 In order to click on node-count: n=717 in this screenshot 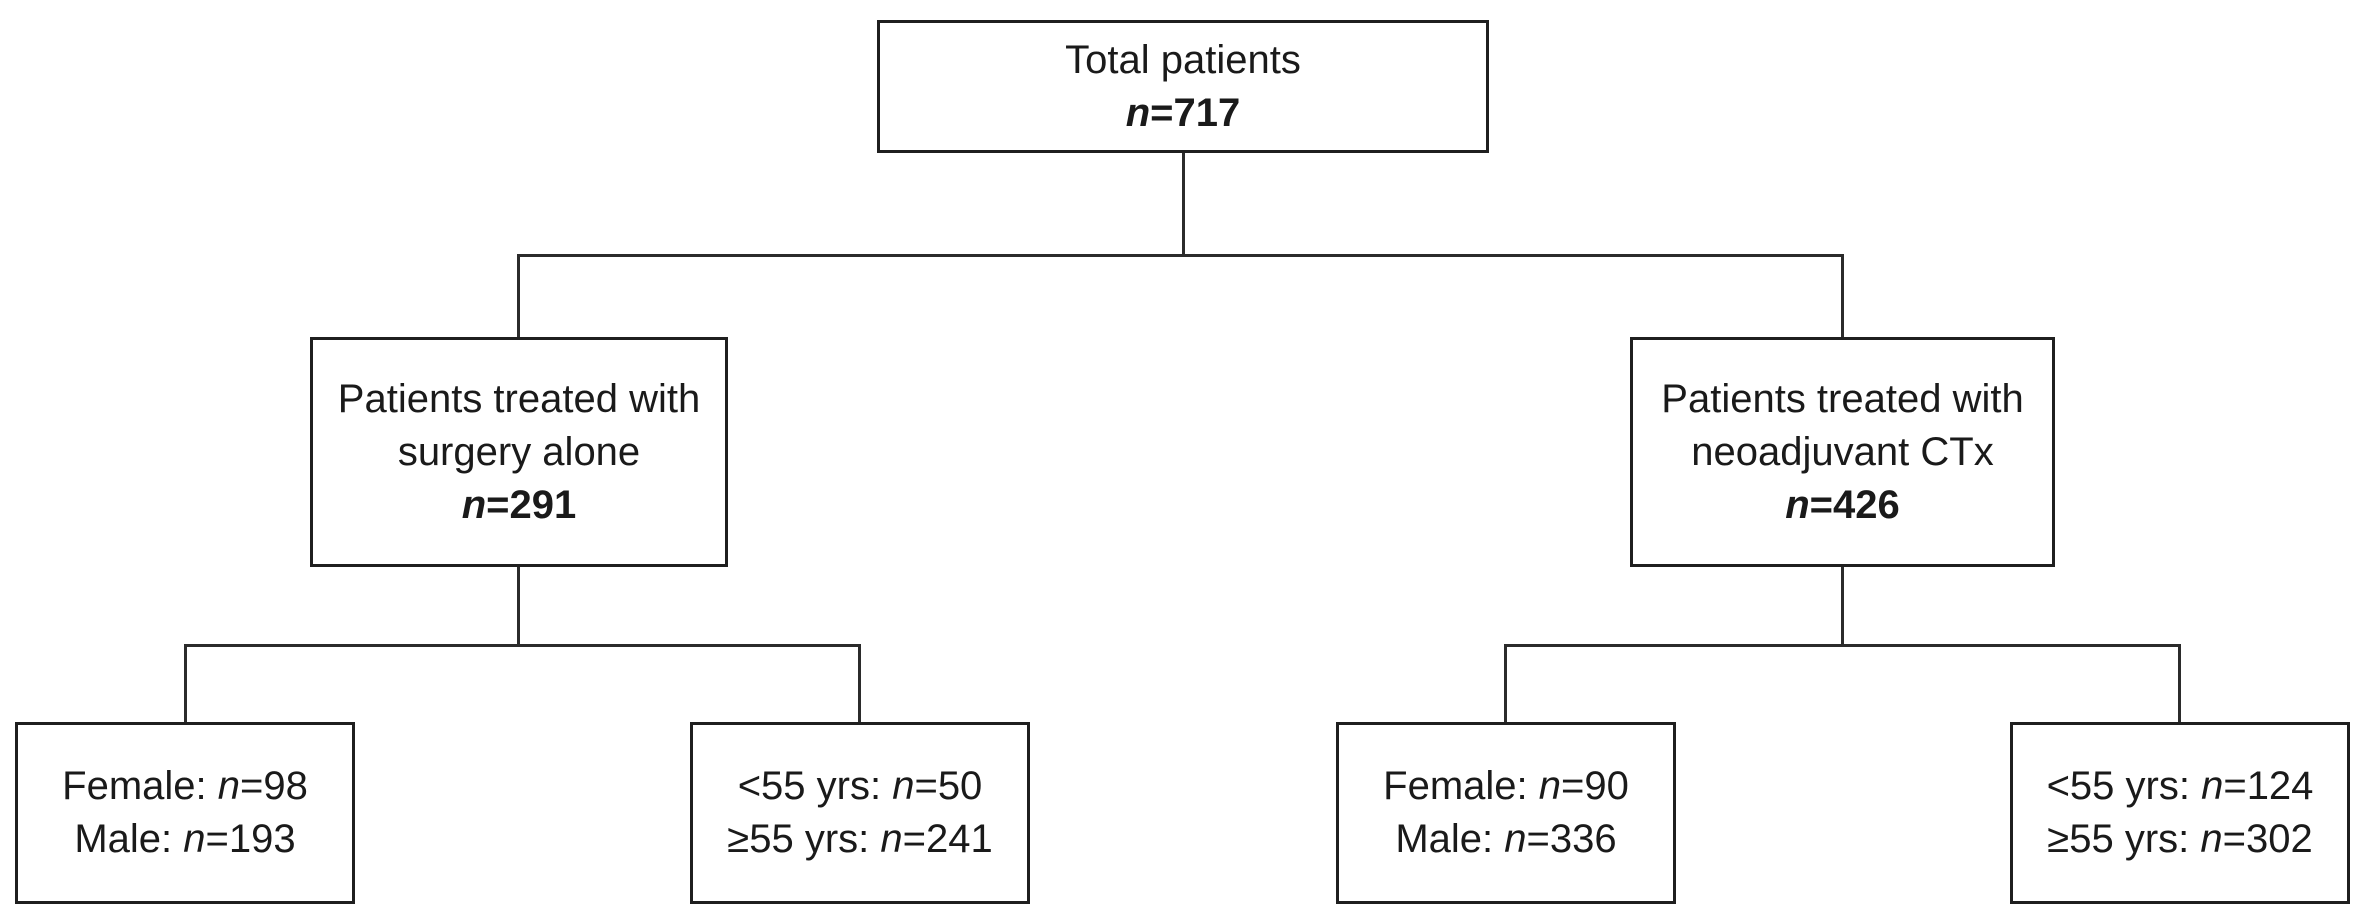, I will do `click(1183, 113)`.